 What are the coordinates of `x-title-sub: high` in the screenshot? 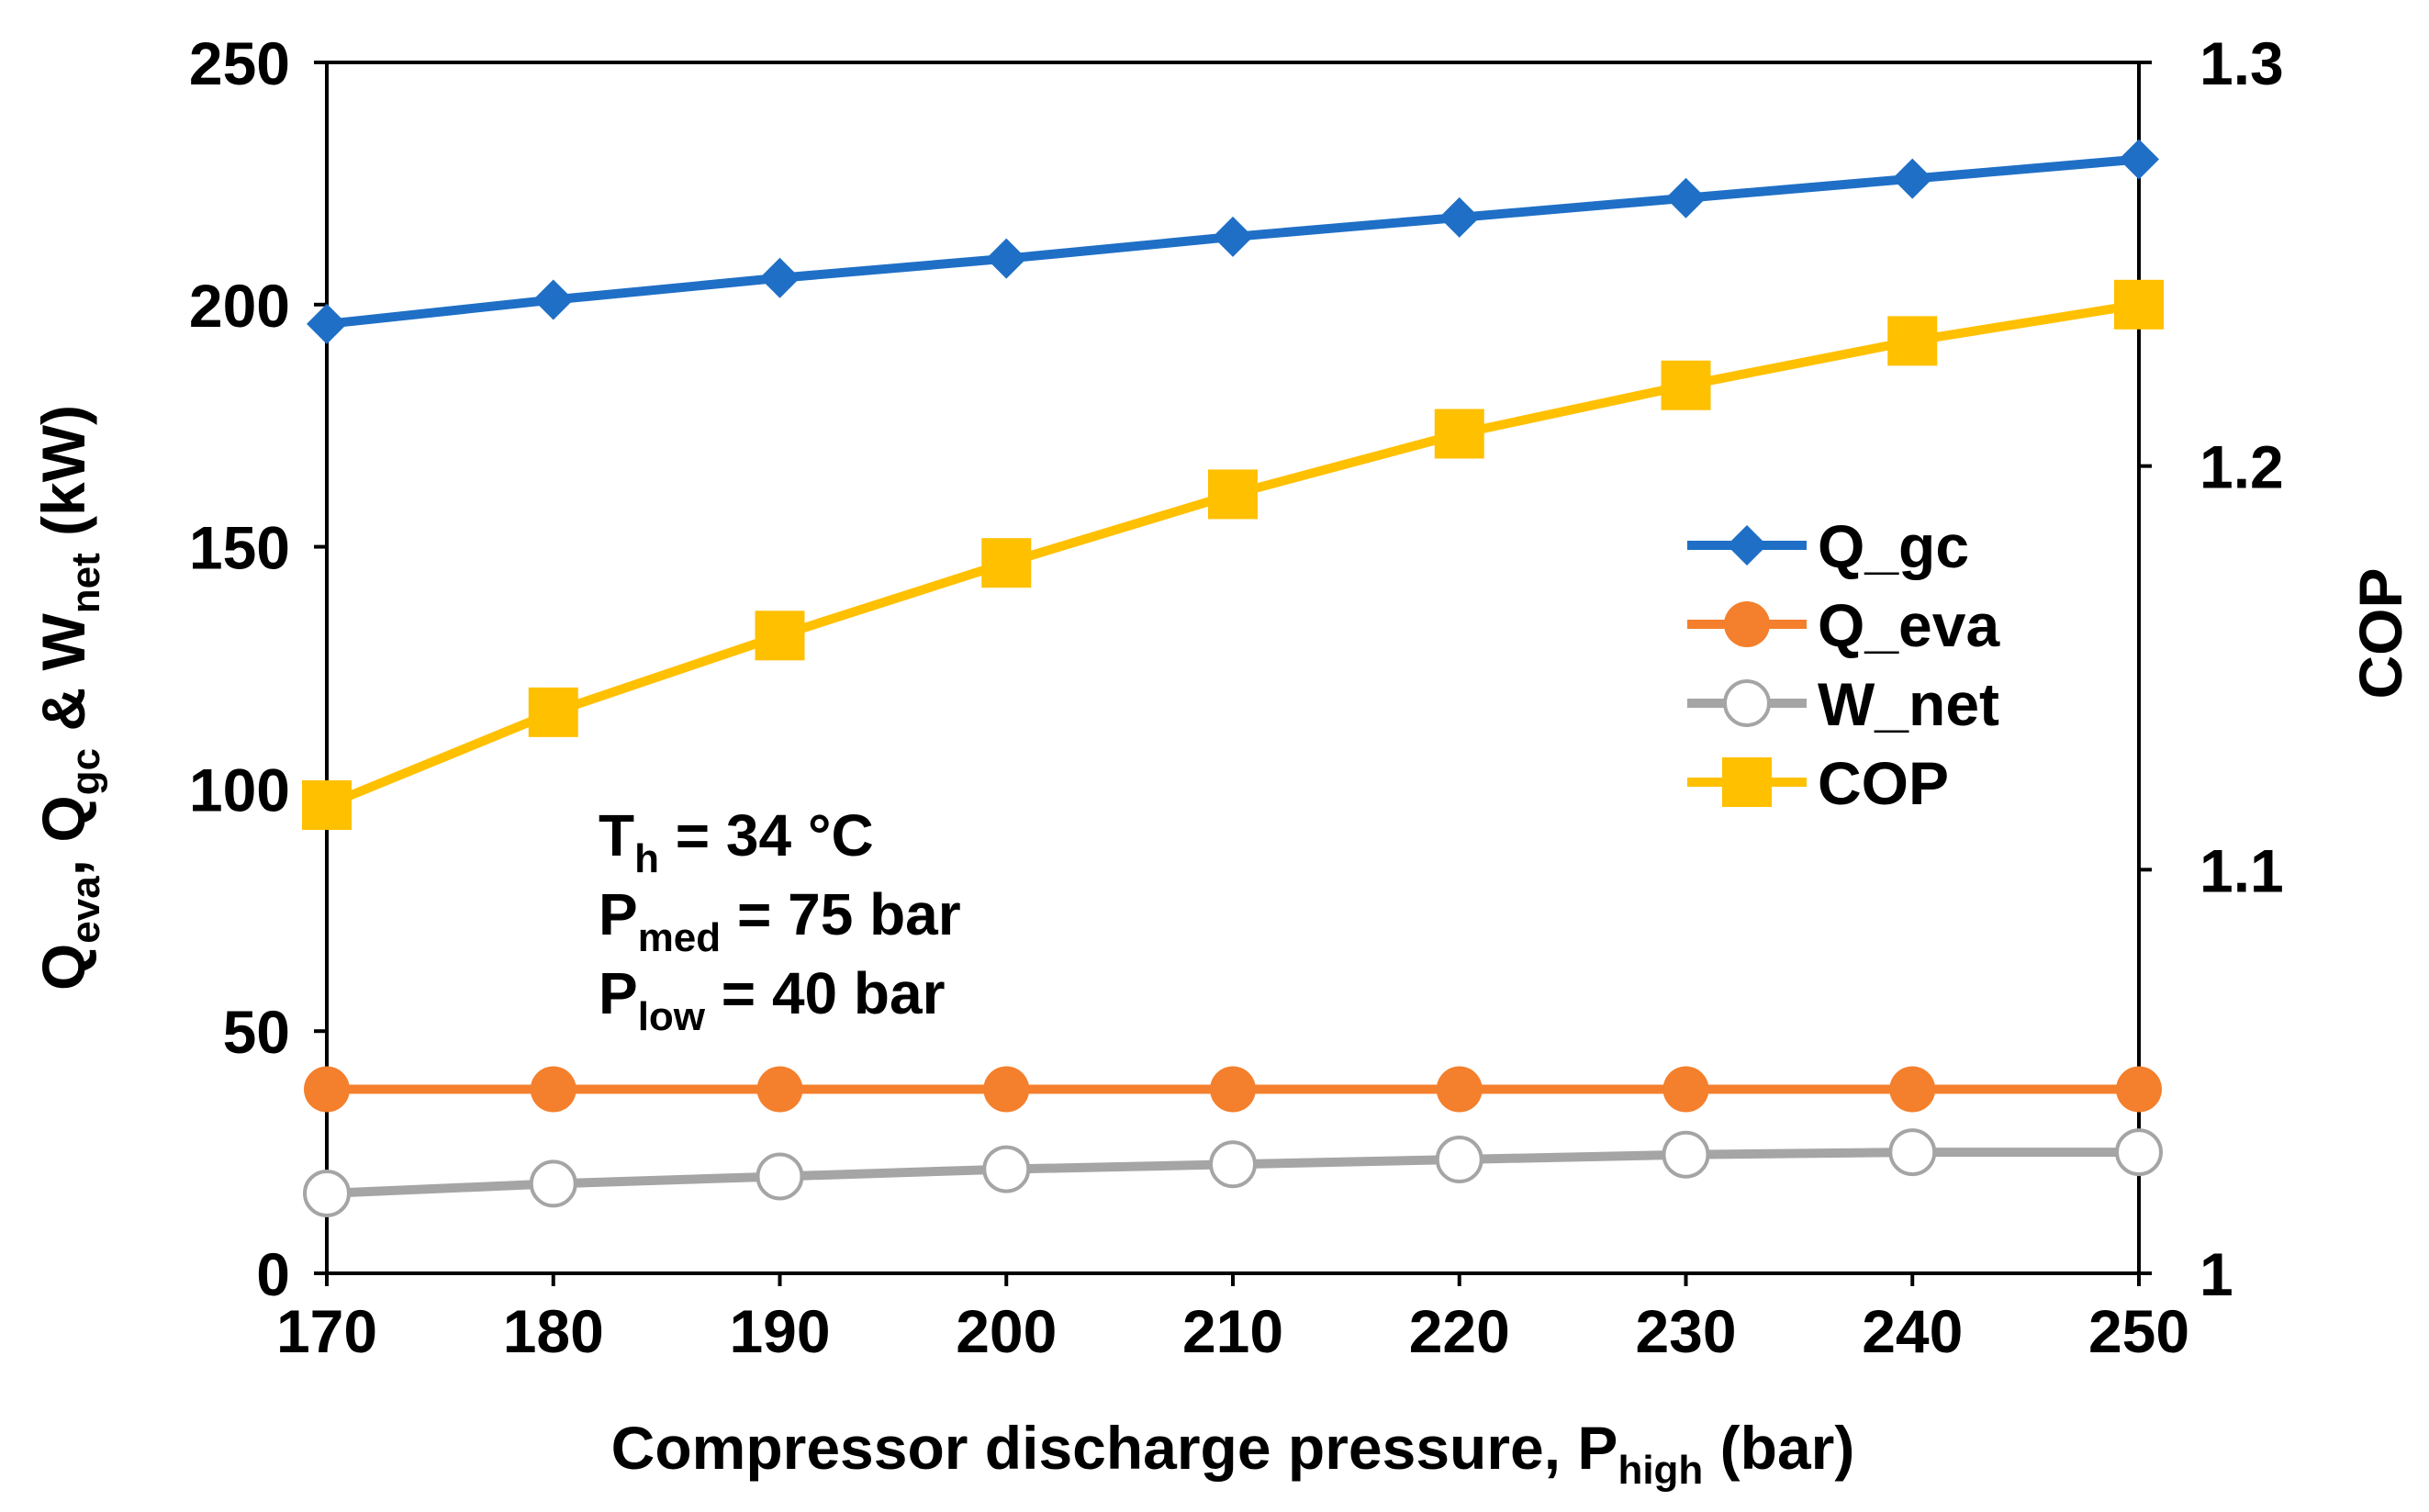 It's located at (1660, 1470).